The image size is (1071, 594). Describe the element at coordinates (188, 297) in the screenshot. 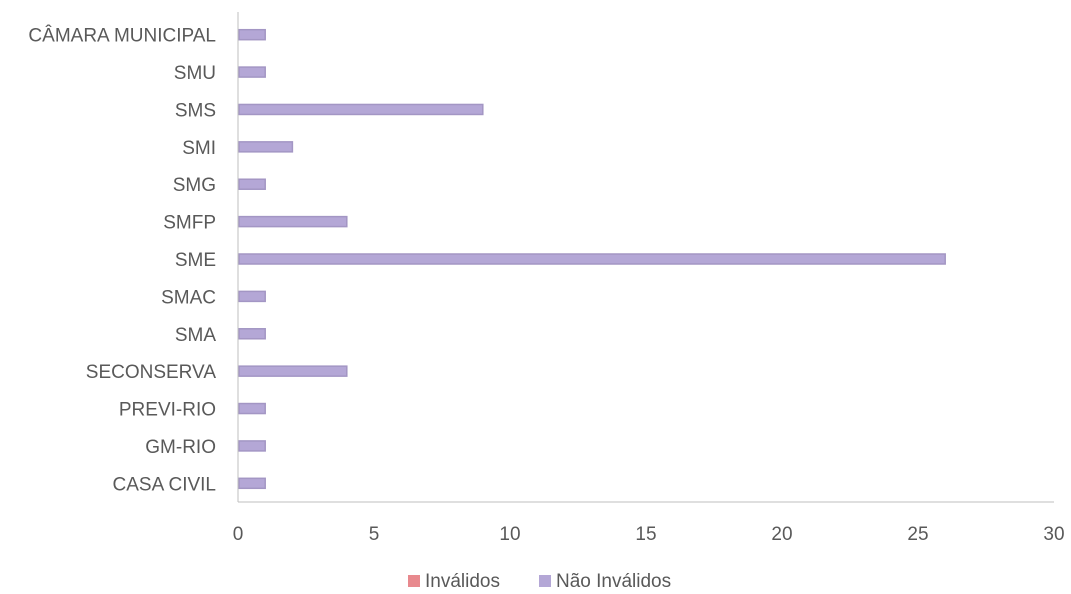

I see `category-label-smac: SMAC` at that location.